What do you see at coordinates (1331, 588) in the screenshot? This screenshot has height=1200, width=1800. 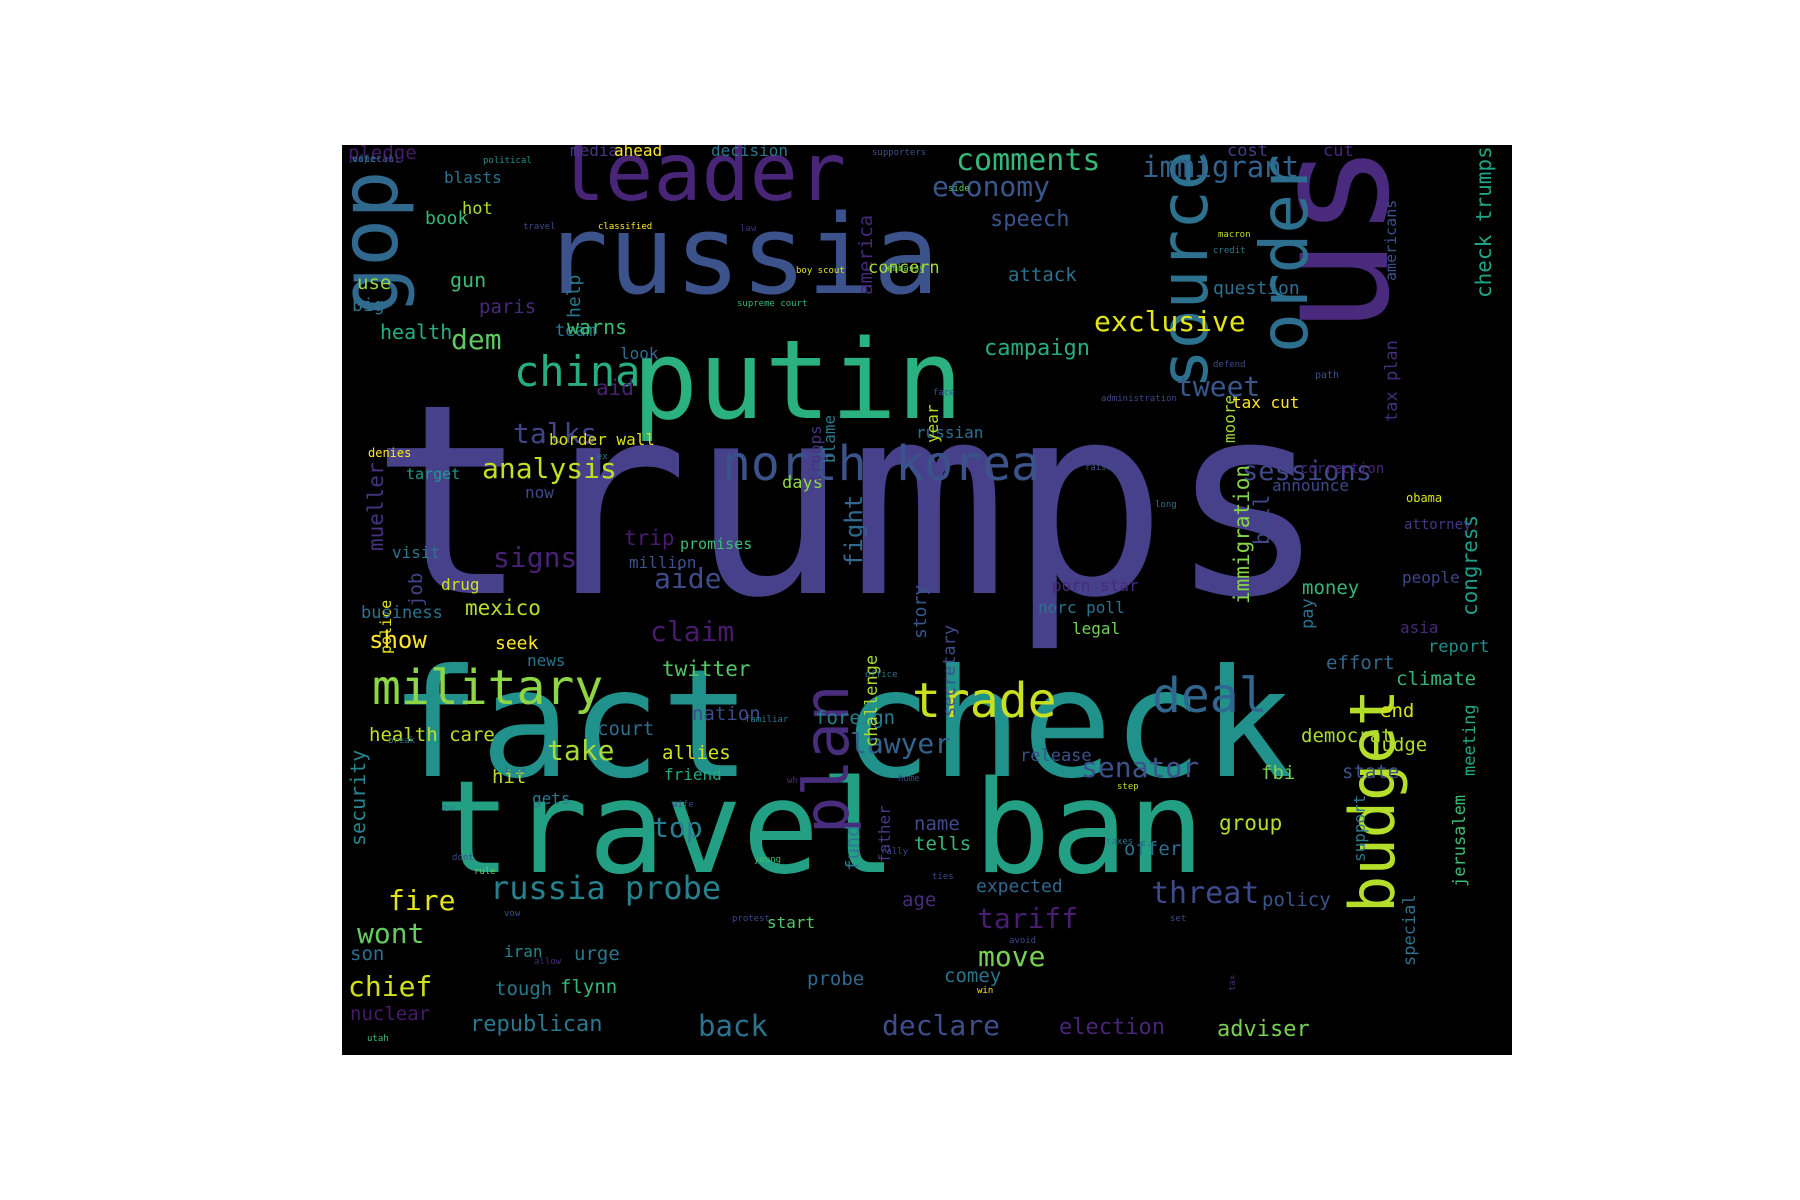 I see `cloud-word: money` at bounding box center [1331, 588].